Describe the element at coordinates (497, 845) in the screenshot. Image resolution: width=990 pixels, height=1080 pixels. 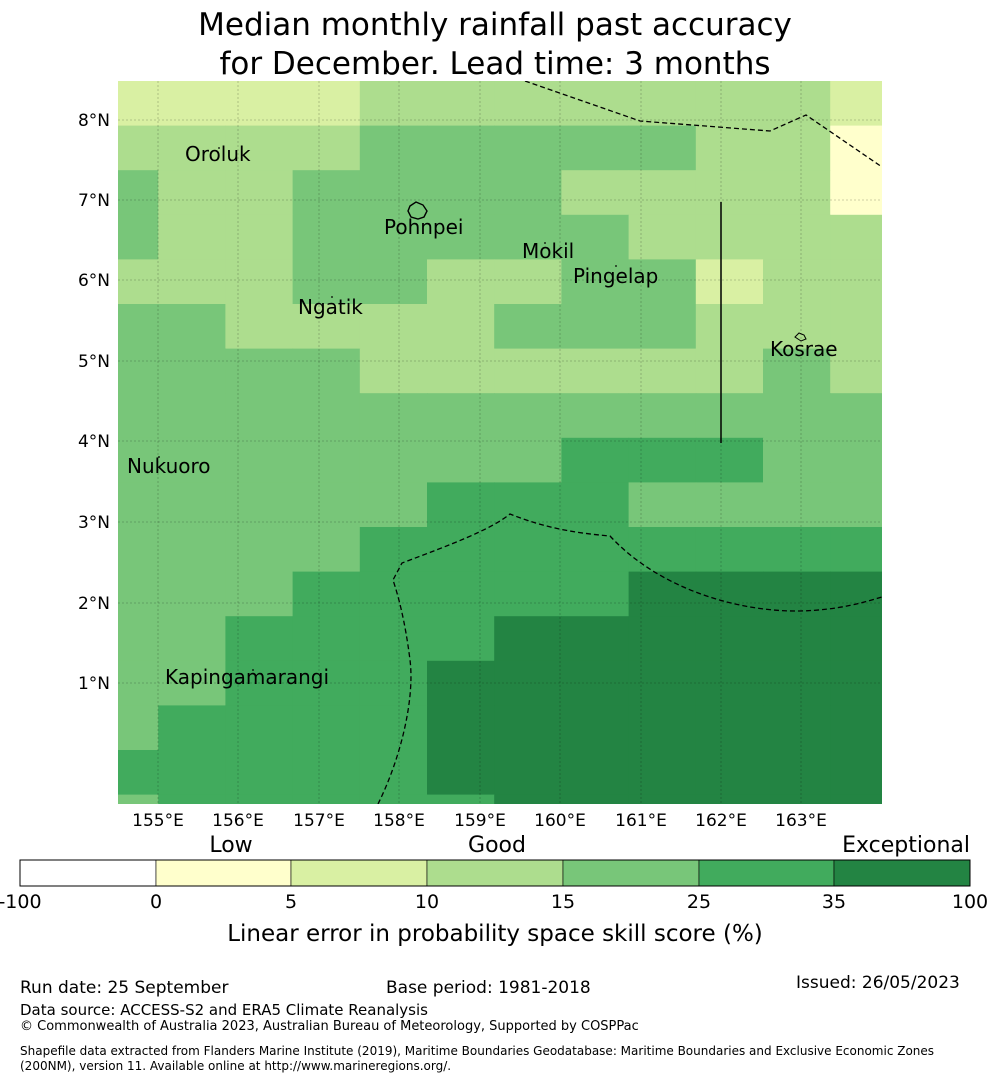
I see `legend-label-good: Good` at that location.